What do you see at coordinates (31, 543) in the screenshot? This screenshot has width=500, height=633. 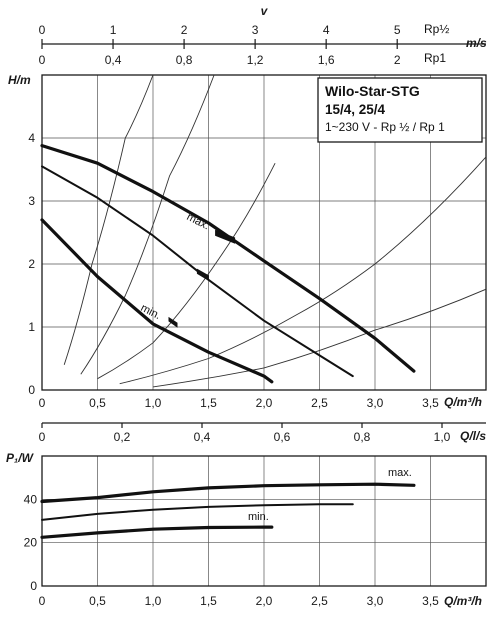 I see `power-y-tick-label: 20` at bounding box center [31, 543].